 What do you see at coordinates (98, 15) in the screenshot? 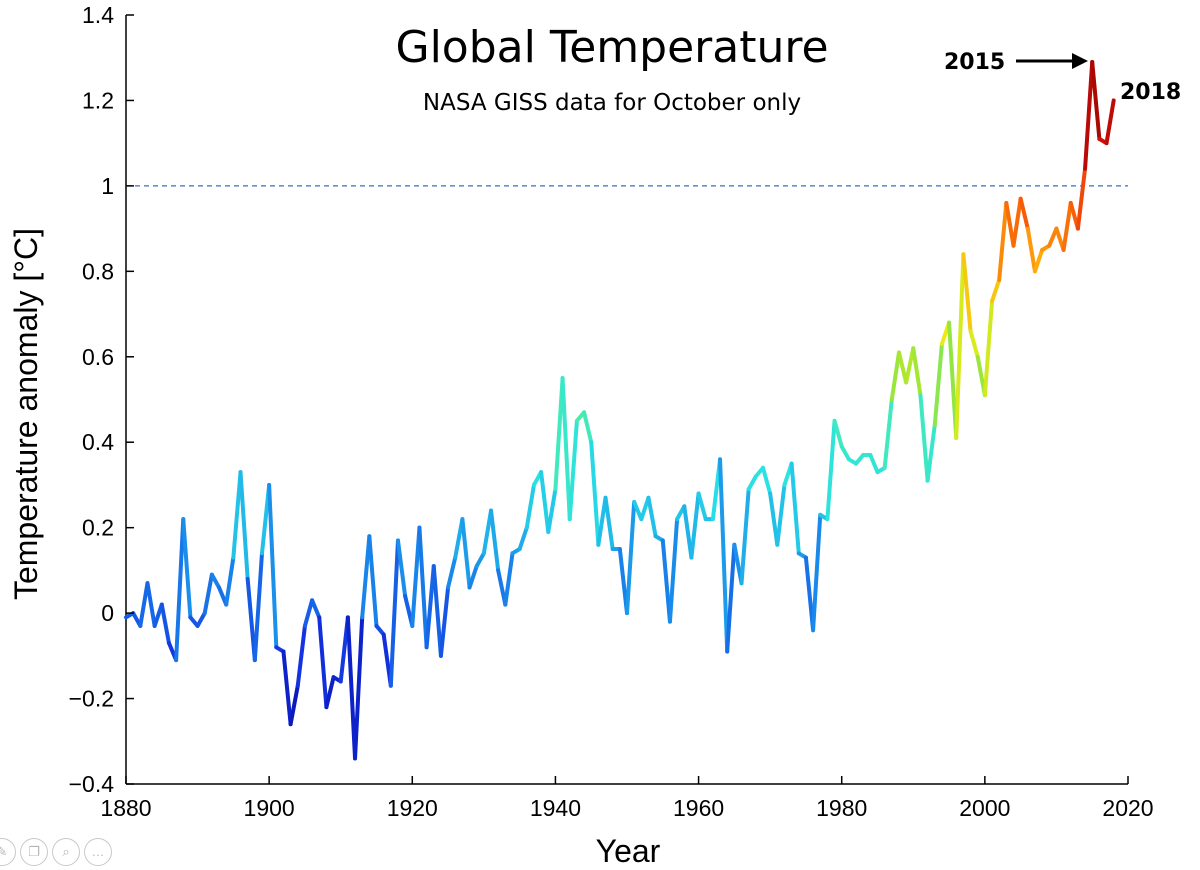
I see `y-tick-label: 1.4` at bounding box center [98, 15].